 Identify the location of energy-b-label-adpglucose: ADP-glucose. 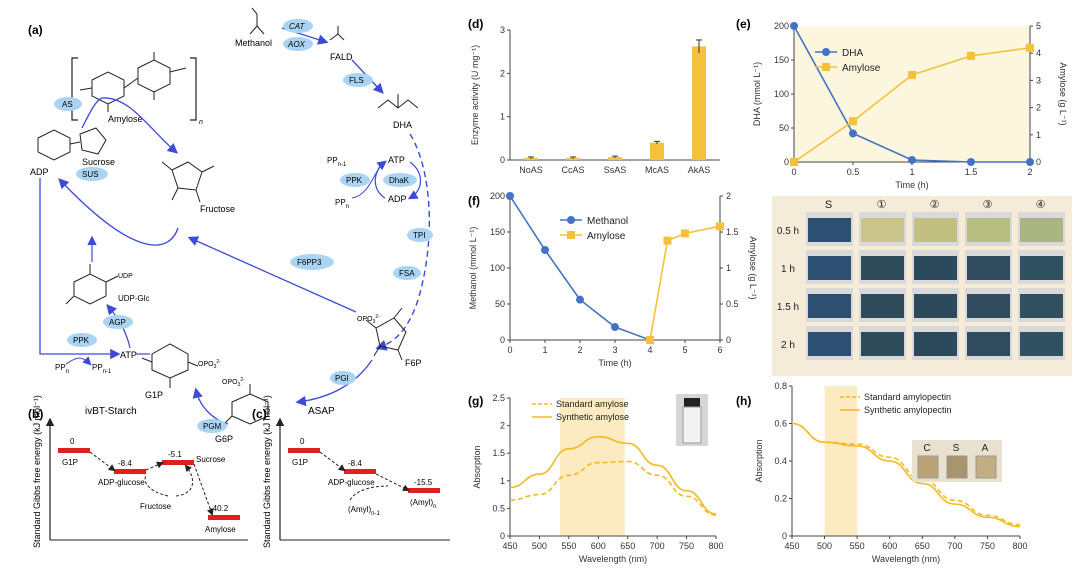
(121, 482).